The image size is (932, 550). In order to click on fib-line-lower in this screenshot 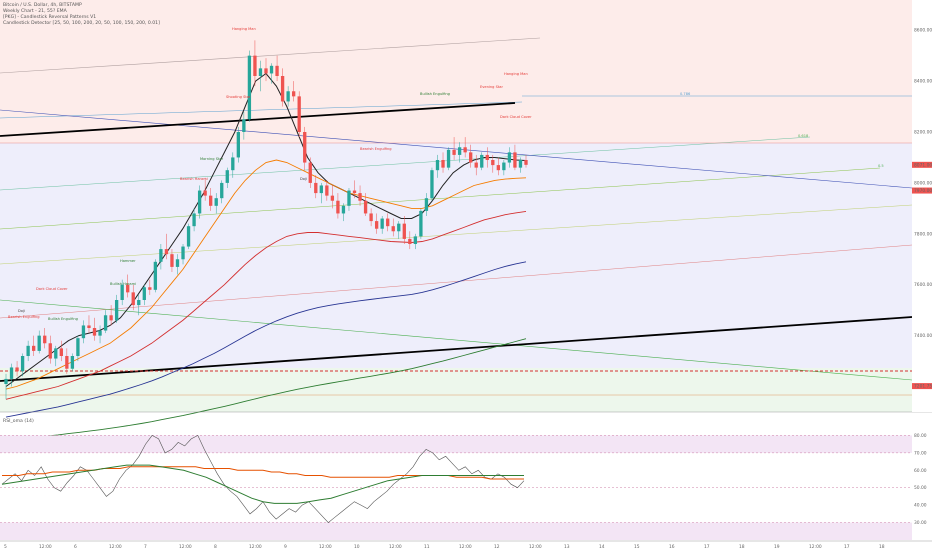, I will do `click(456, 234)`.